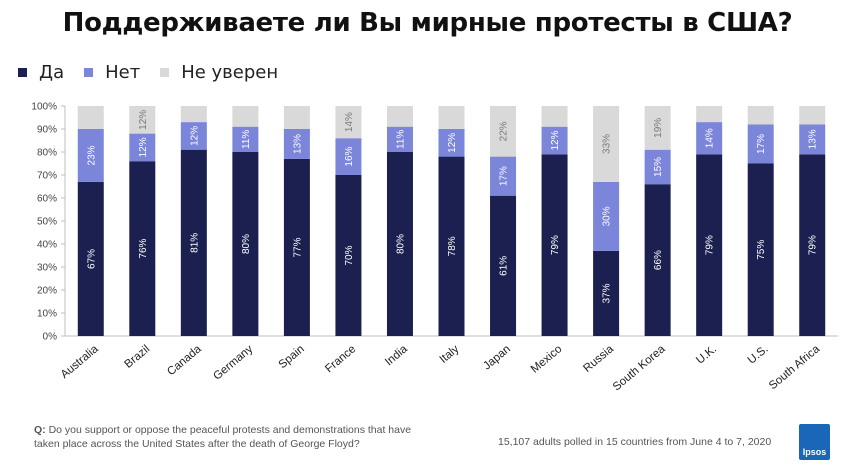 This screenshot has width=855, height=476. What do you see at coordinates (450, 354) in the screenshot?
I see `x-tick-label: Italy` at bounding box center [450, 354].